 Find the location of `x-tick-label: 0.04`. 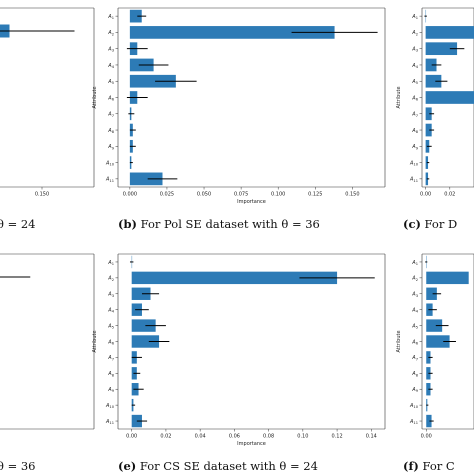

x-tick-label: 0.04 is located at coordinates (200, 437).